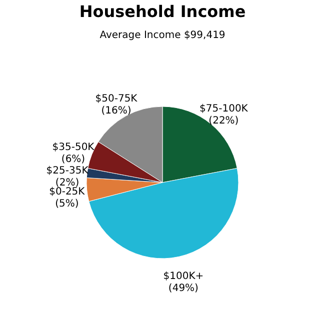 The height and width of the screenshot is (325, 325). Describe the element at coordinates (183, 288) in the screenshot. I see `data-label: (49%)` at that location.